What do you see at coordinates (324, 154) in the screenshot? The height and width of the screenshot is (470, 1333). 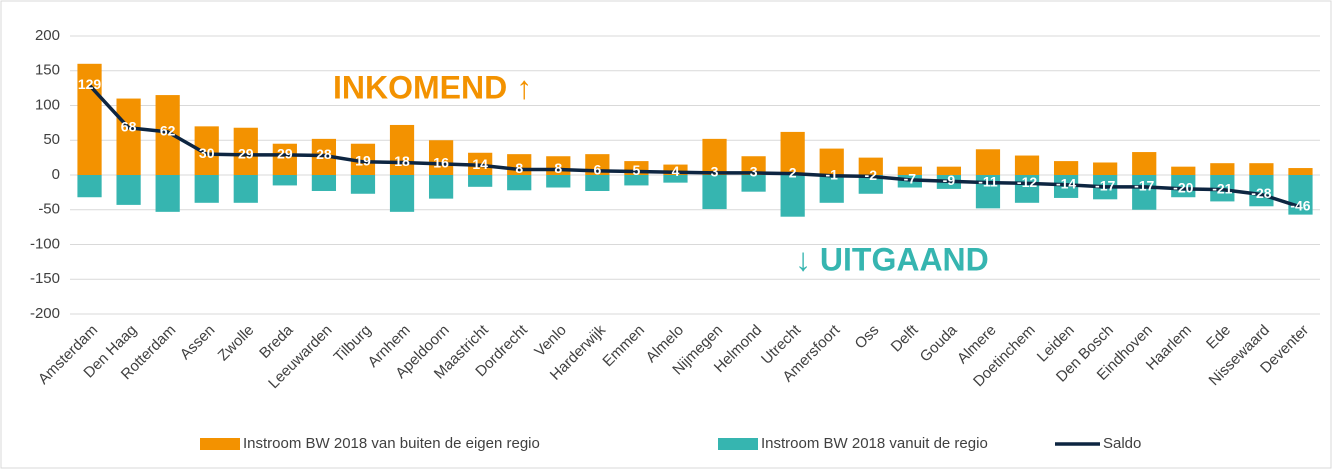 I see `data-label: 28` at bounding box center [324, 154].